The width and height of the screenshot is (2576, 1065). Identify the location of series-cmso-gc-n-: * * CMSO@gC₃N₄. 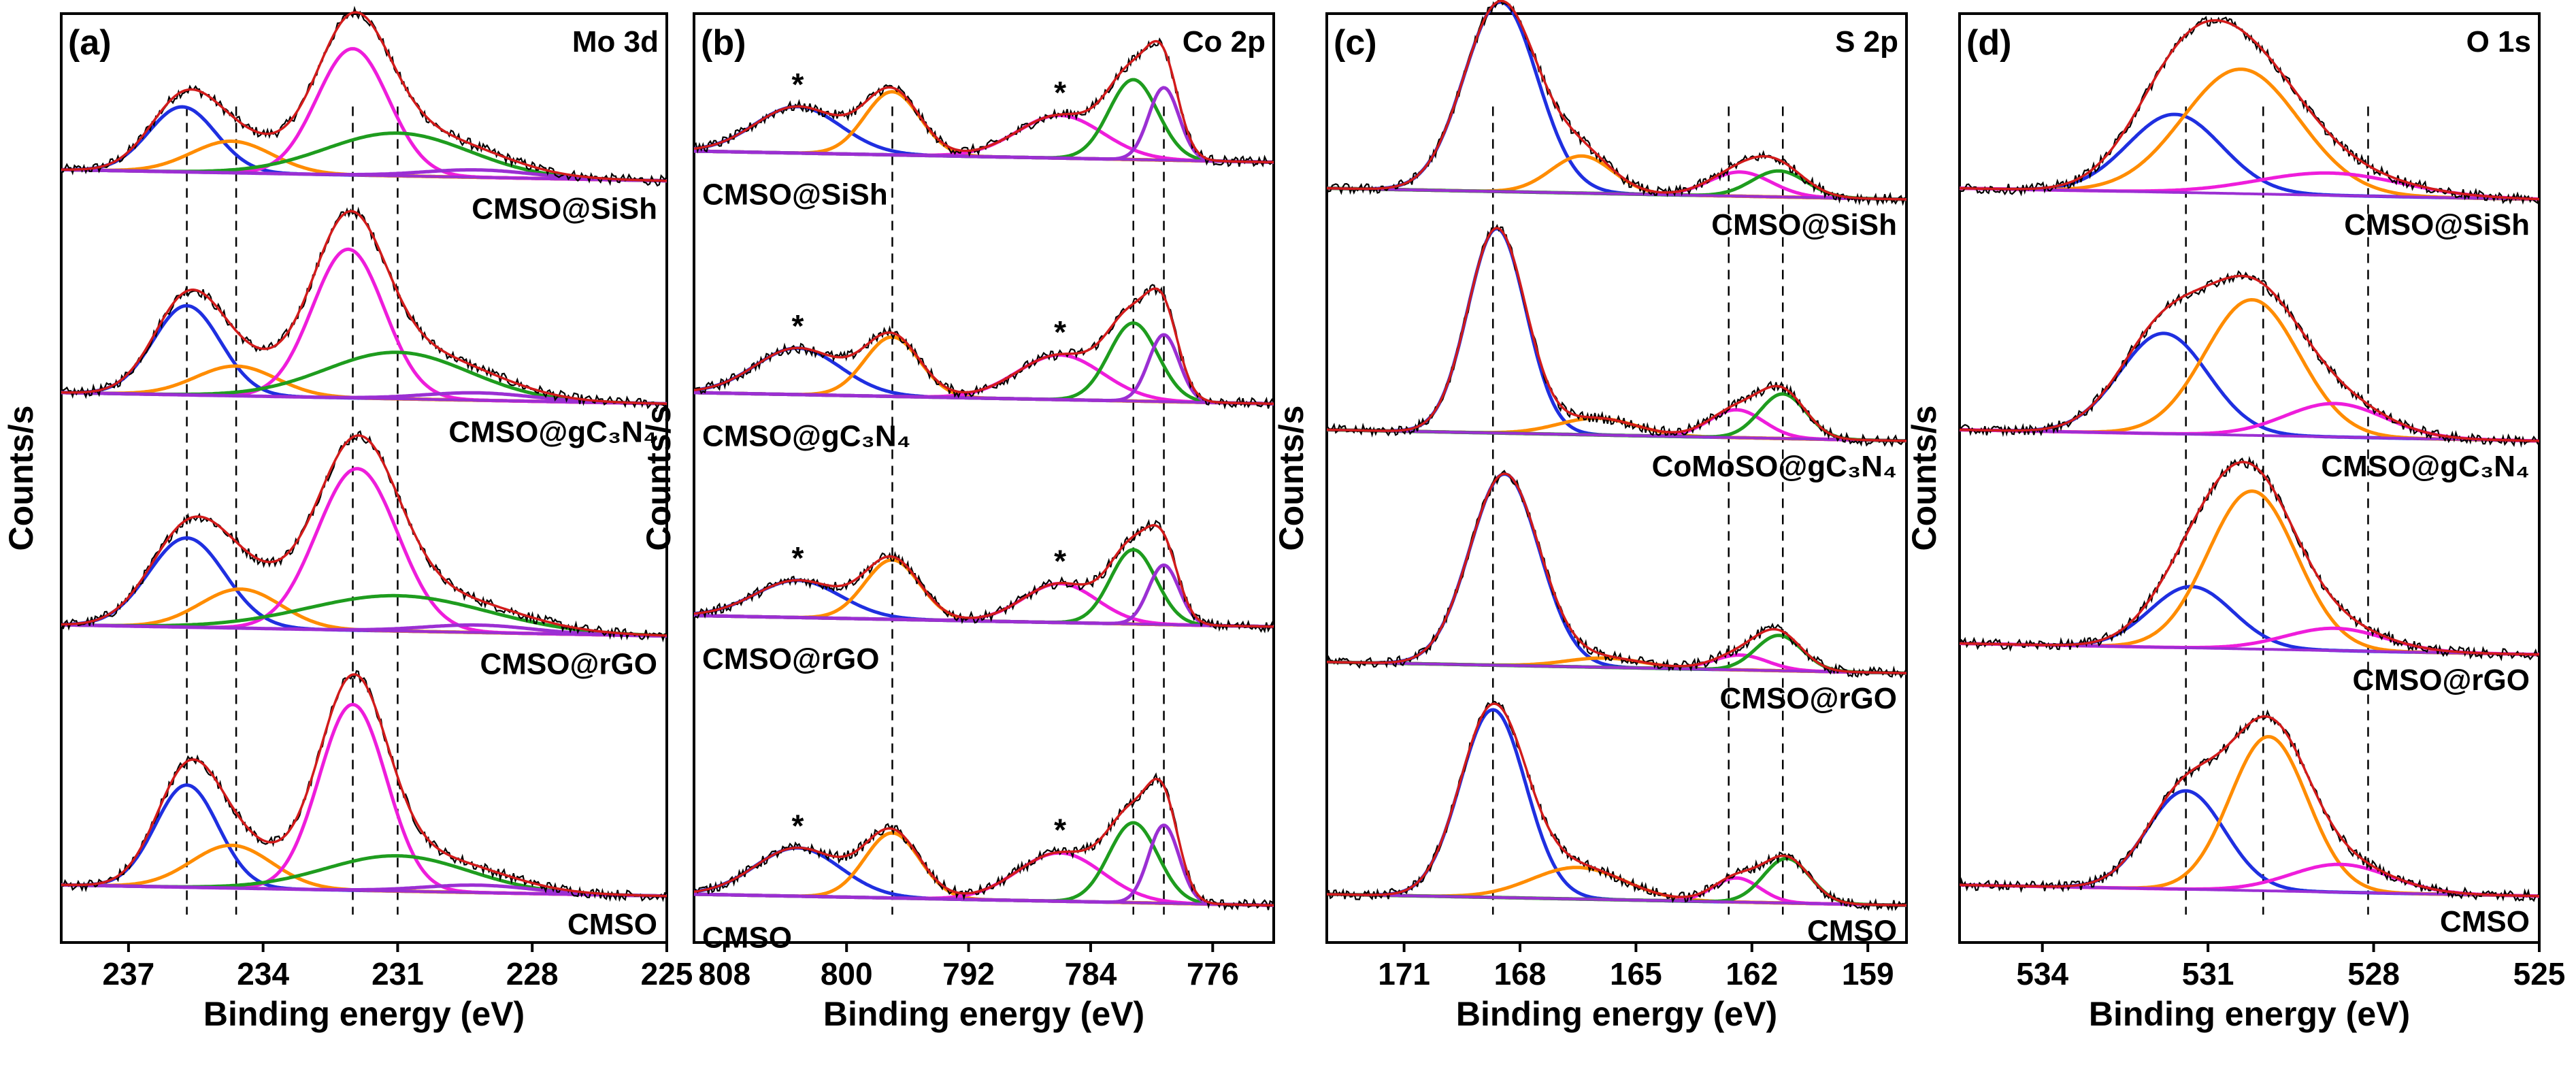
(984, 368).